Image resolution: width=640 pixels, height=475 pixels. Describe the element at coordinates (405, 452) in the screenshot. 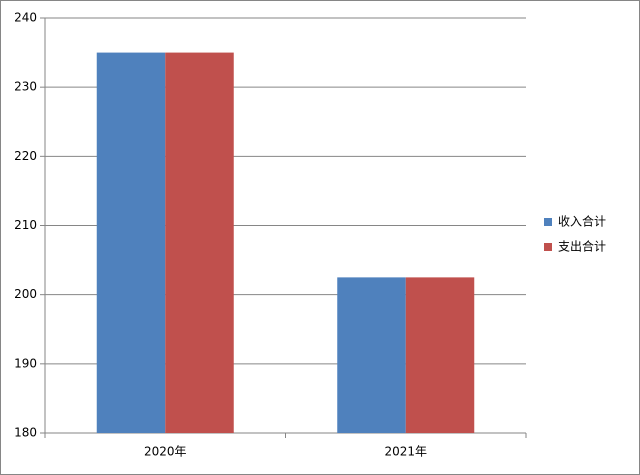

I see `x-tick-label: 2021年` at that location.